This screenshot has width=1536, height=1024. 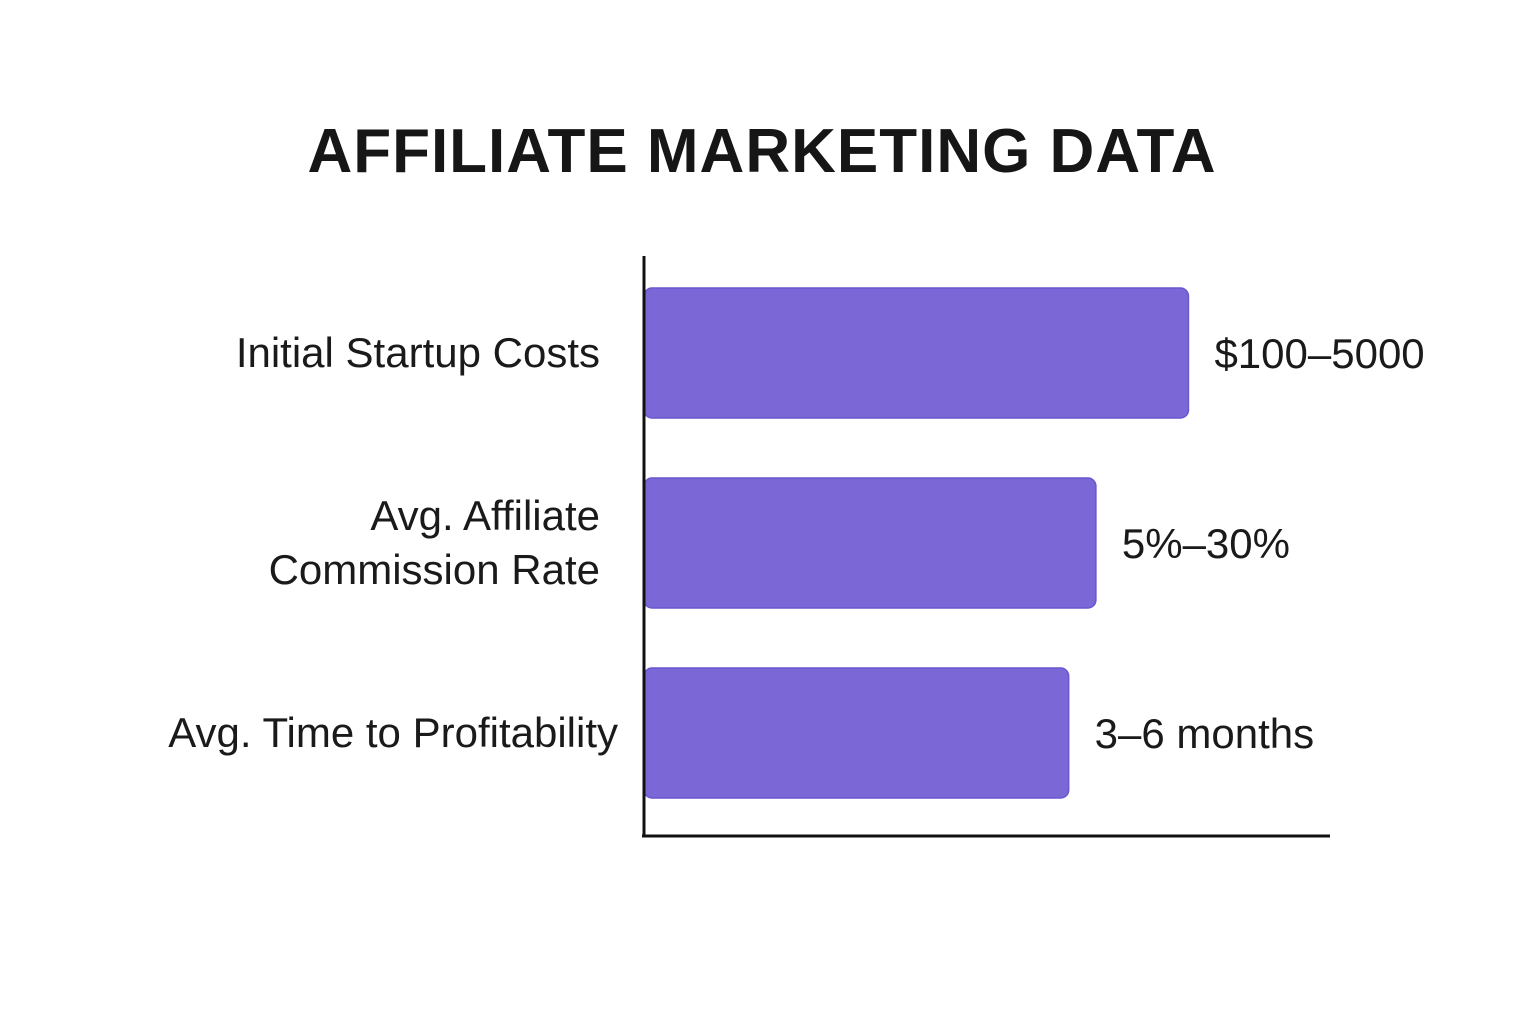 I want to click on value-label-1: 5%–30%, so click(x=1206, y=543).